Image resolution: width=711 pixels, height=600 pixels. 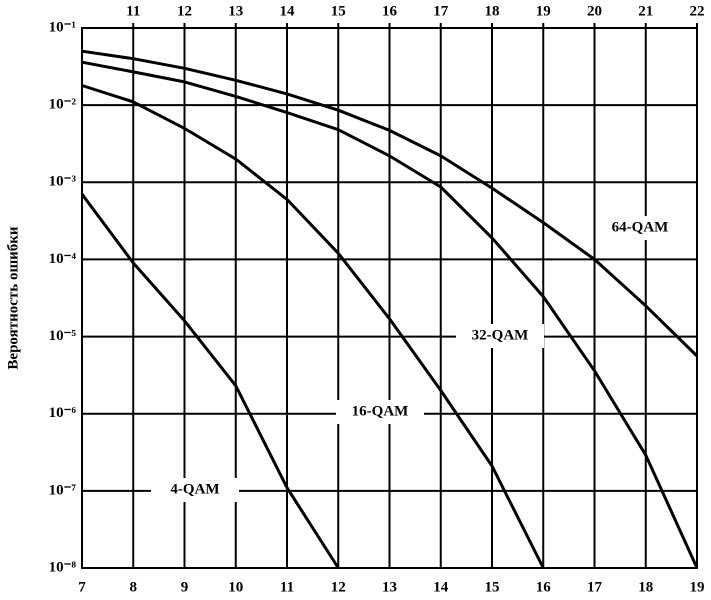 I want to click on series-label: 64-QAM, so click(x=640, y=227).